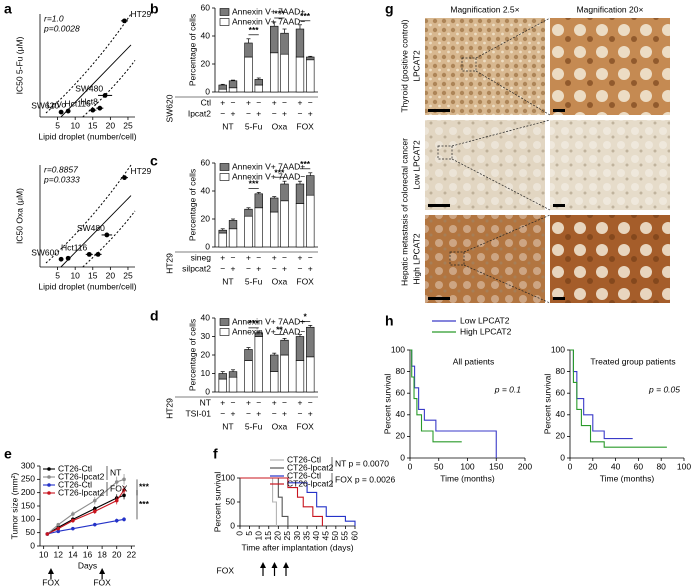 This screenshot has height=588, width=691. Describe the element at coordinates (128, 125) in the screenshot. I see `x-tick-label: 25` at that location.